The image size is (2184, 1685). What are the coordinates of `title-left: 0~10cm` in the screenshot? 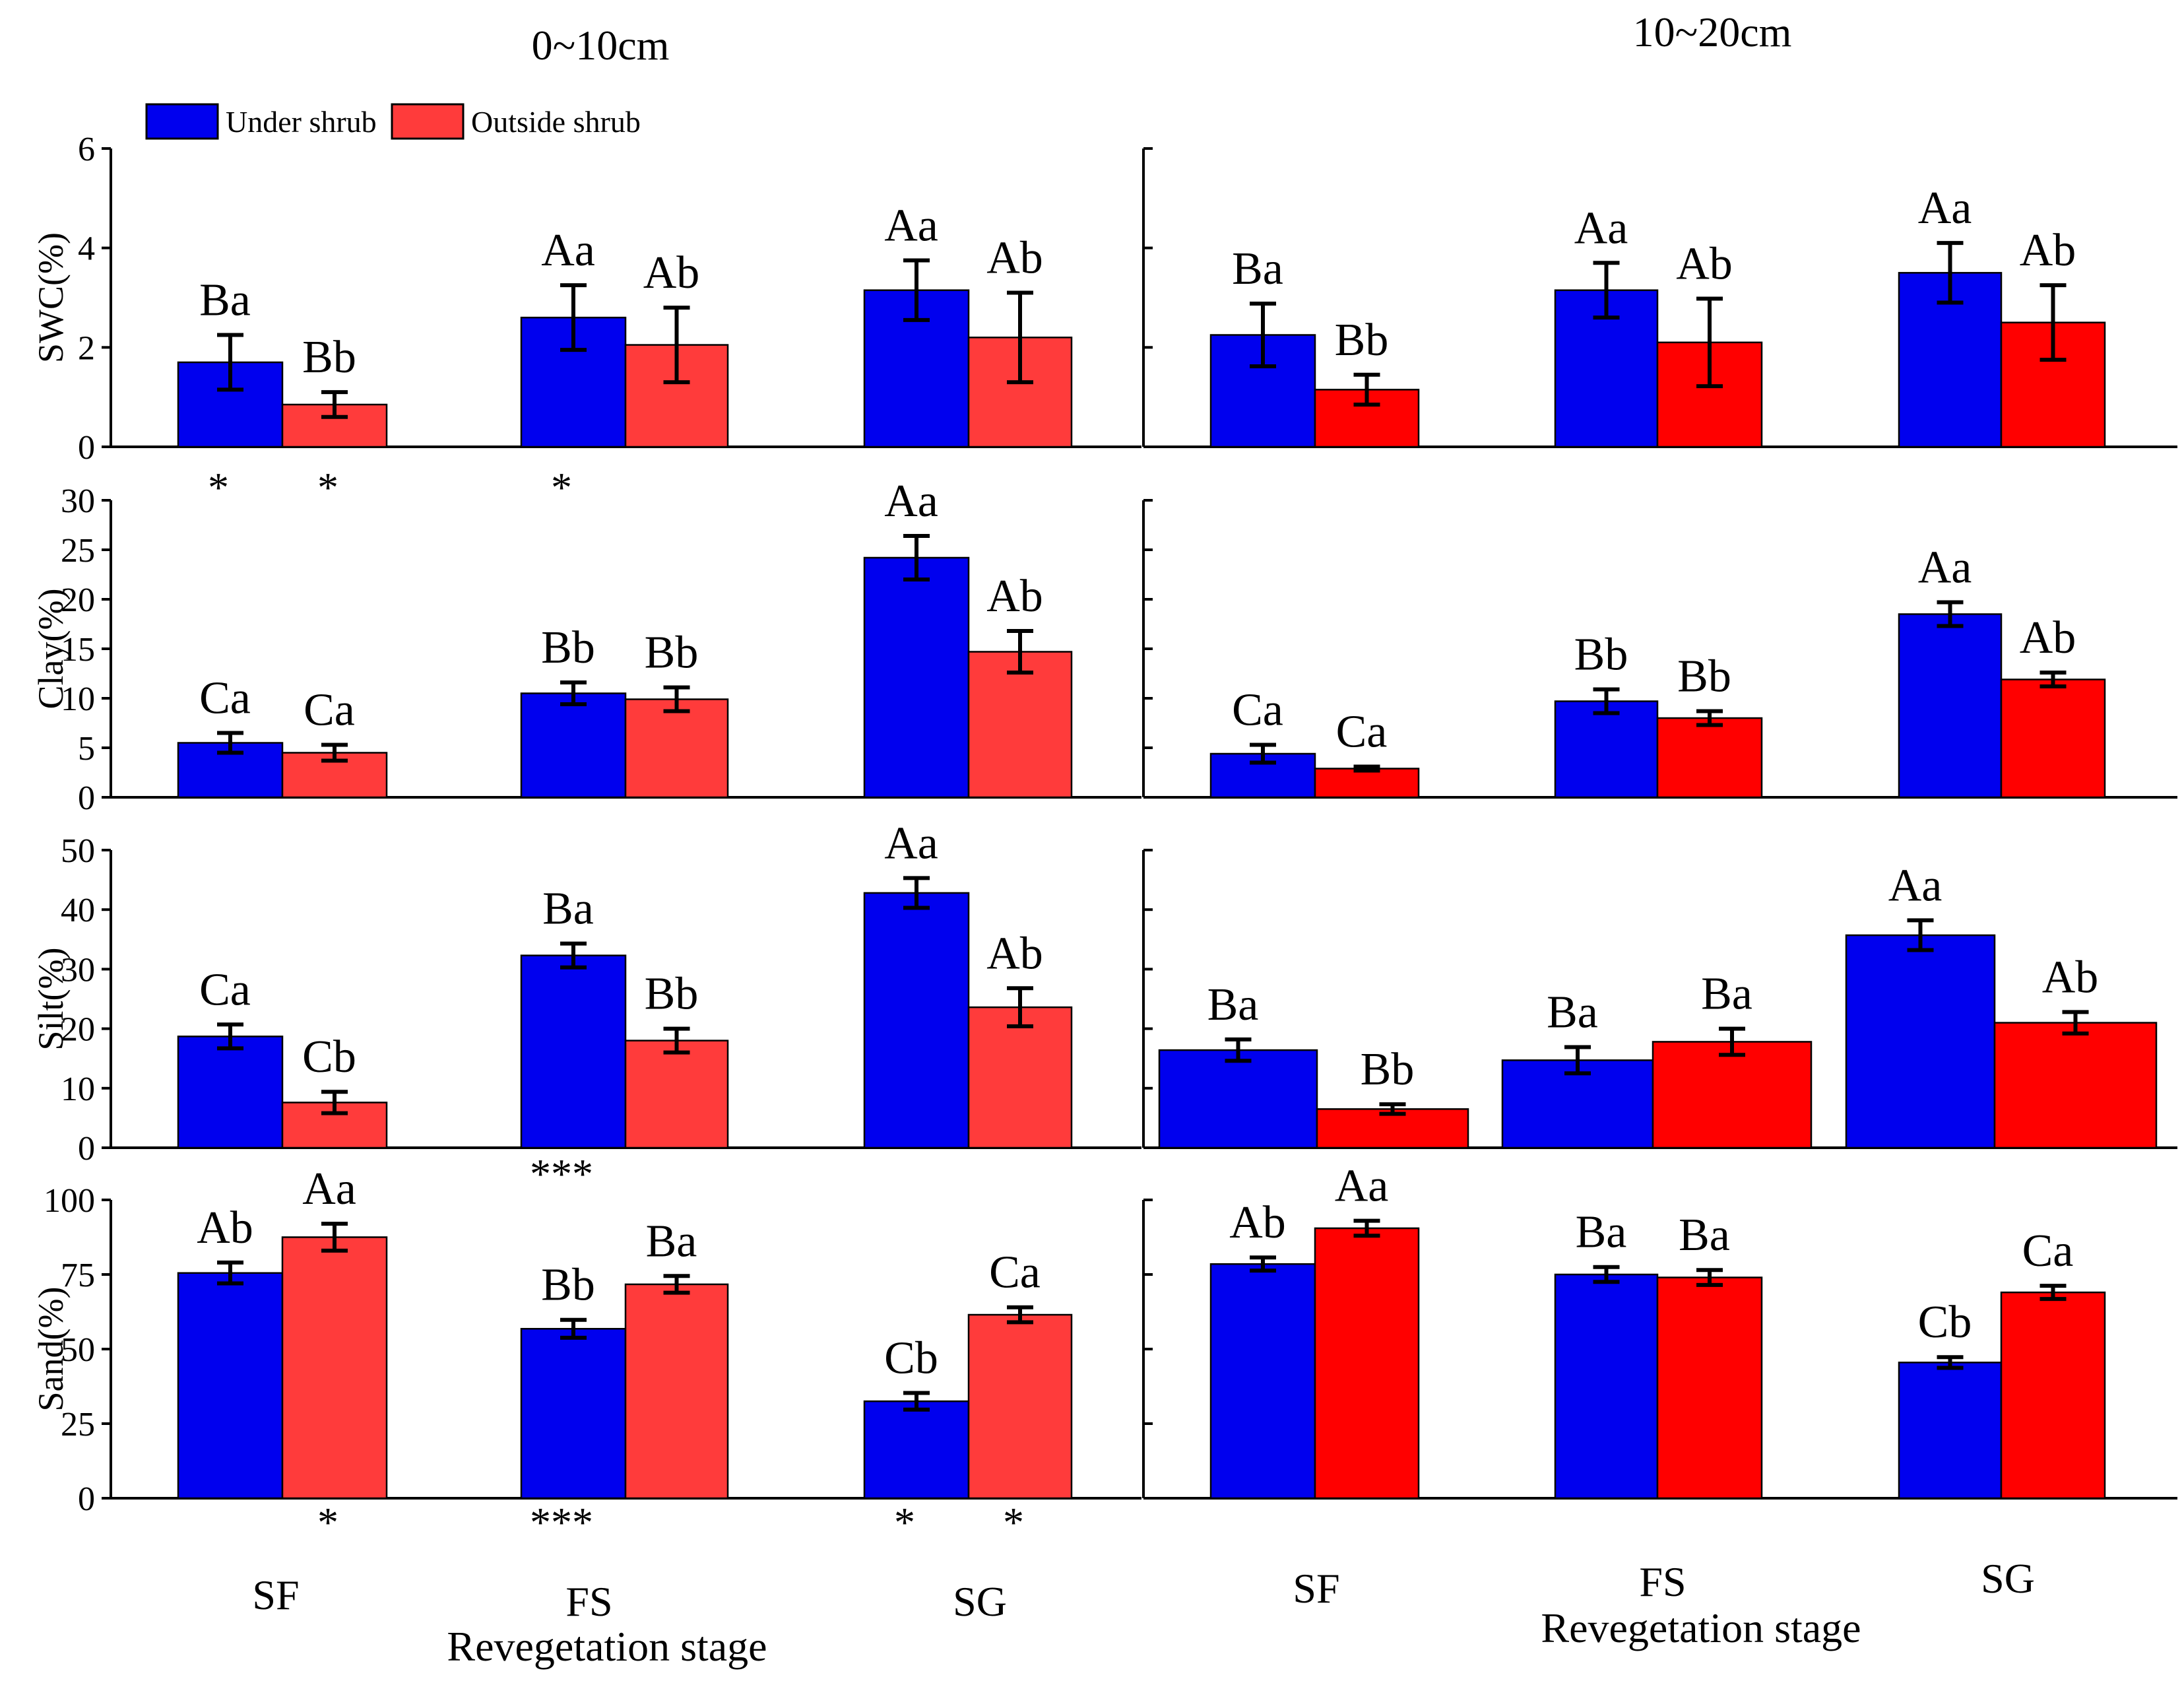 It's located at (601, 45).